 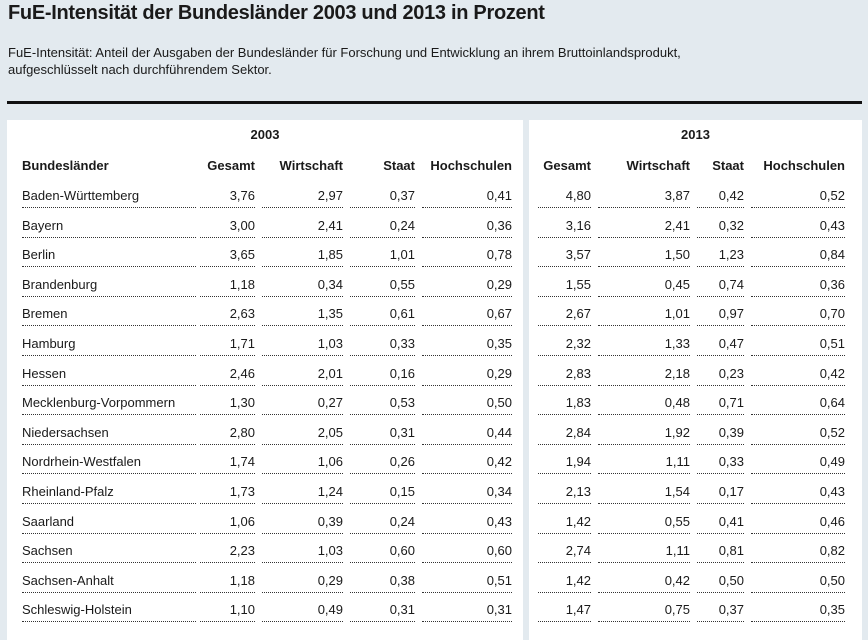 I want to click on column-header: Wirtschaft, so click(x=311, y=165).